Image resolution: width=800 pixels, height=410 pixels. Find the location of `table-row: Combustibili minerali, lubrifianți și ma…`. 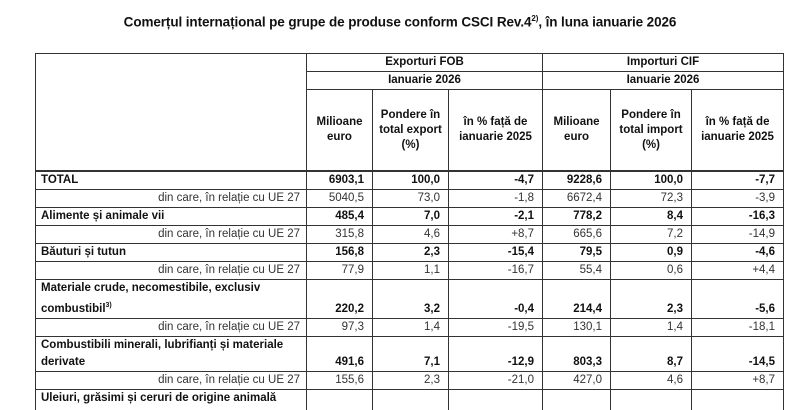

table-row: Combustibili minerali, lubrifianți și ma… is located at coordinates (410, 353).